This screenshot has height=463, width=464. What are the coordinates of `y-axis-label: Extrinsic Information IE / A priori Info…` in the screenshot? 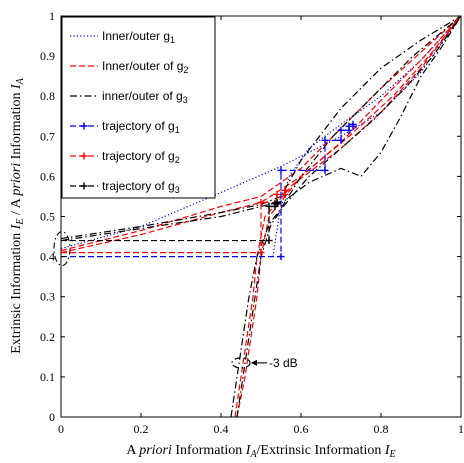 It's located at (17, 215).